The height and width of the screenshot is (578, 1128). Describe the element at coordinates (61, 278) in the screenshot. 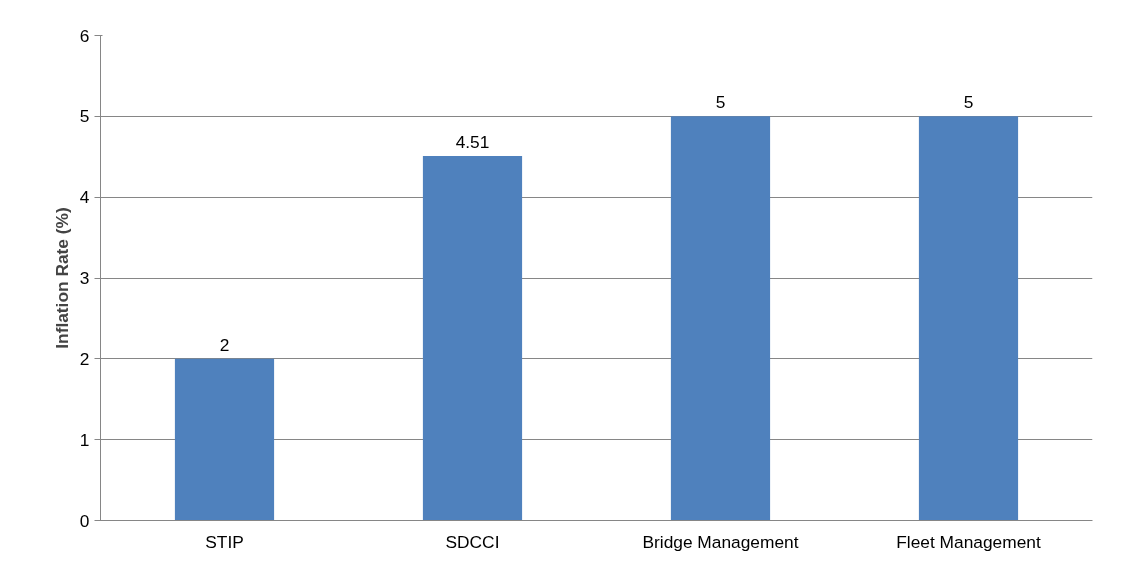

I see `y-axis-title: Inflation Rate (%)` at that location.